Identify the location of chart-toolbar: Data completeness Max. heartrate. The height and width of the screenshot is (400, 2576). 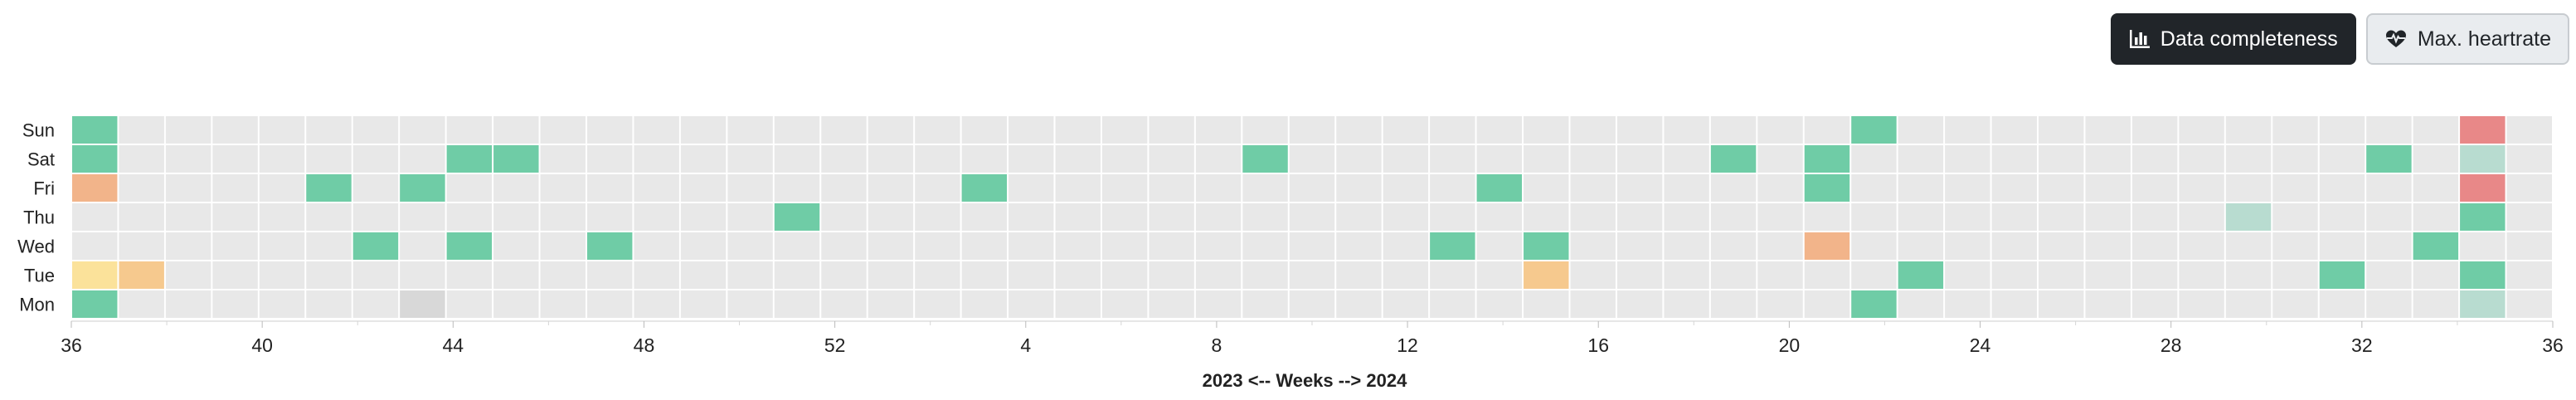
(2340, 39).